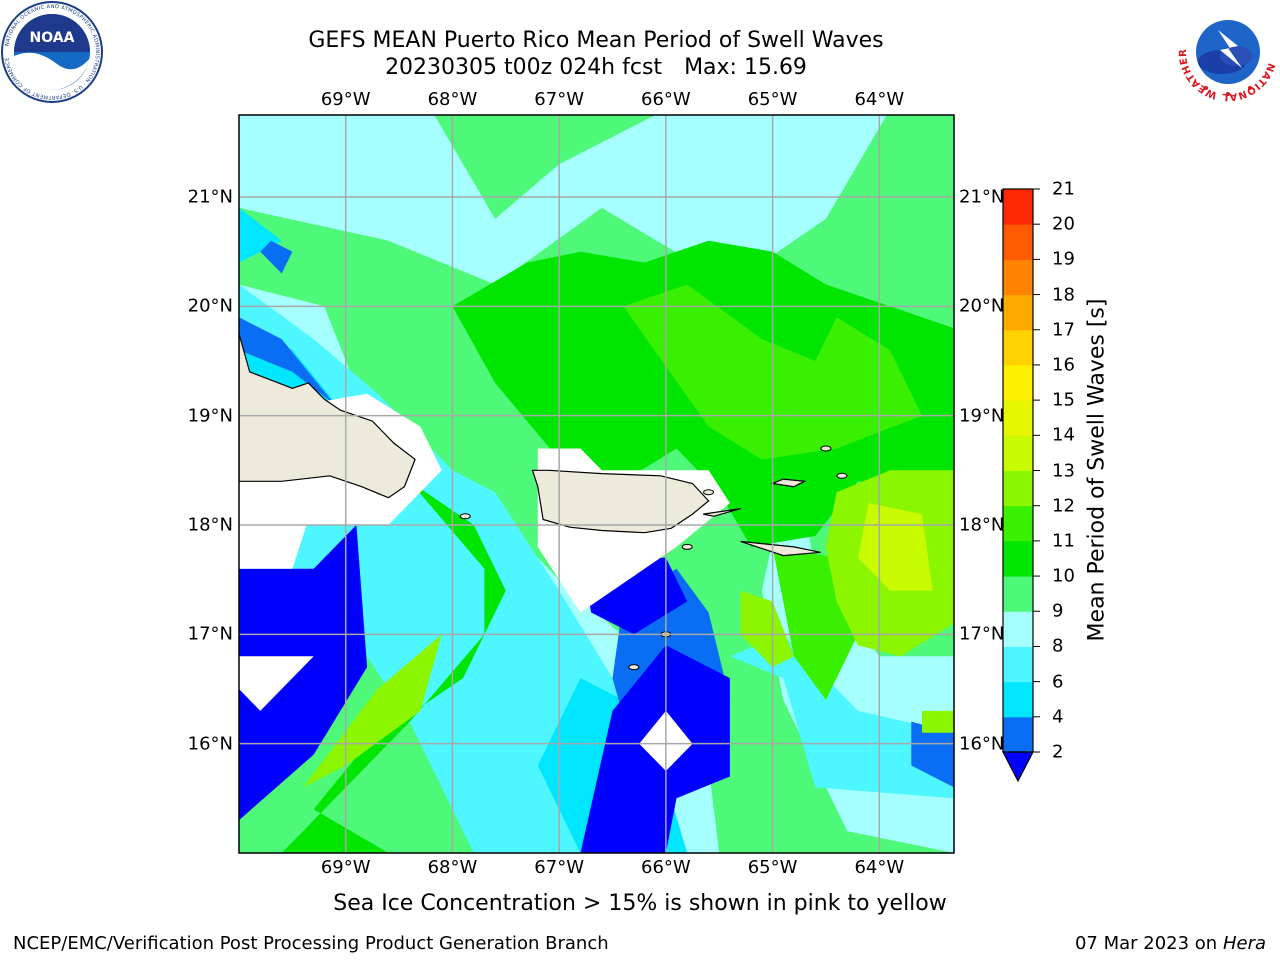 The height and width of the screenshot is (960, 1280). Describe the element at coordinates (52, 38) in the screenshot. I see `noaa-logo-text: NOAA` at that location.